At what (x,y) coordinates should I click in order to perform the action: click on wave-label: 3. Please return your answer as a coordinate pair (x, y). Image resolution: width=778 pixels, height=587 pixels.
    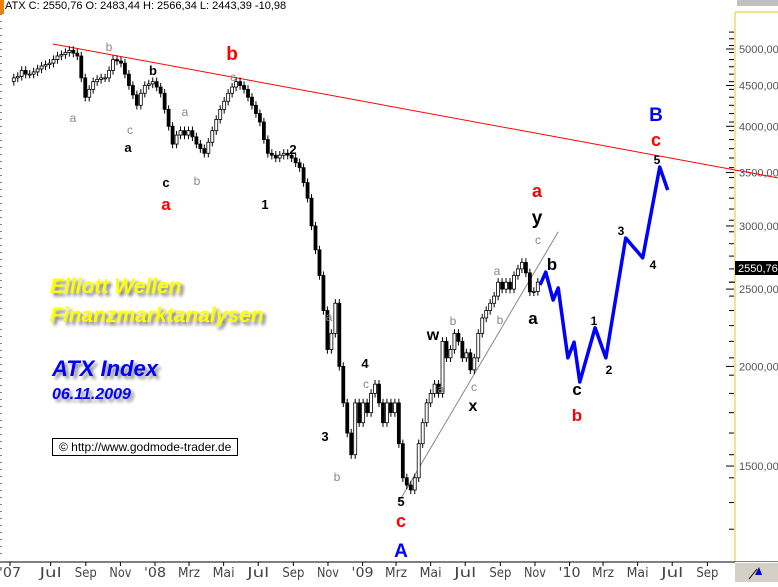
    Looking at the image, I should click on (621, 231).